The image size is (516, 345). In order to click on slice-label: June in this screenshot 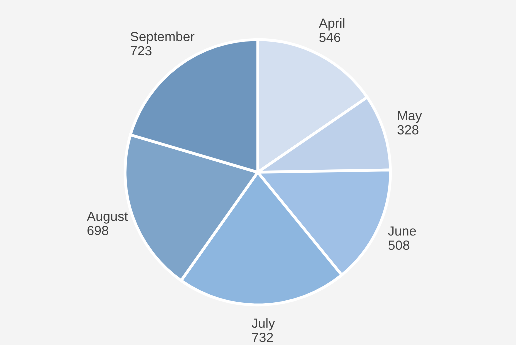, I will do `click(402, 231)`.